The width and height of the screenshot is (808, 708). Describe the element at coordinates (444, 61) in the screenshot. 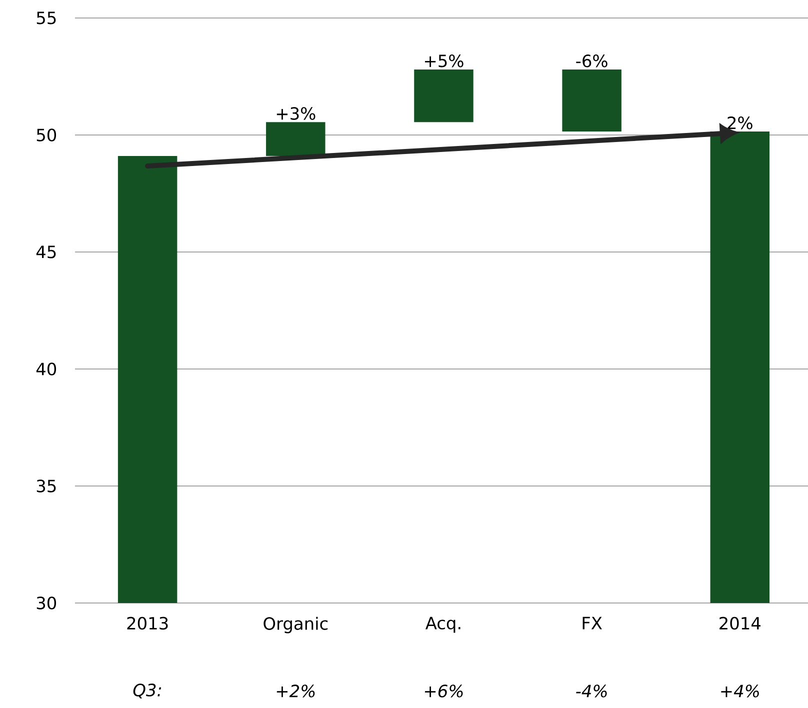

I see `annotation: +5%` at that location.